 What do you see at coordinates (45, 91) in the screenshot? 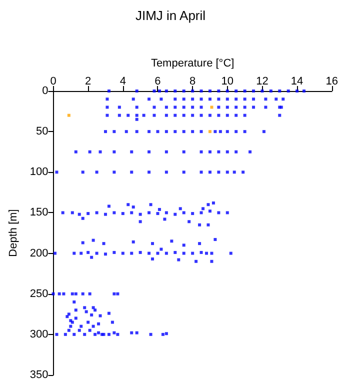
I see `y-tick-label: 0` at bounding box center [45, 91].